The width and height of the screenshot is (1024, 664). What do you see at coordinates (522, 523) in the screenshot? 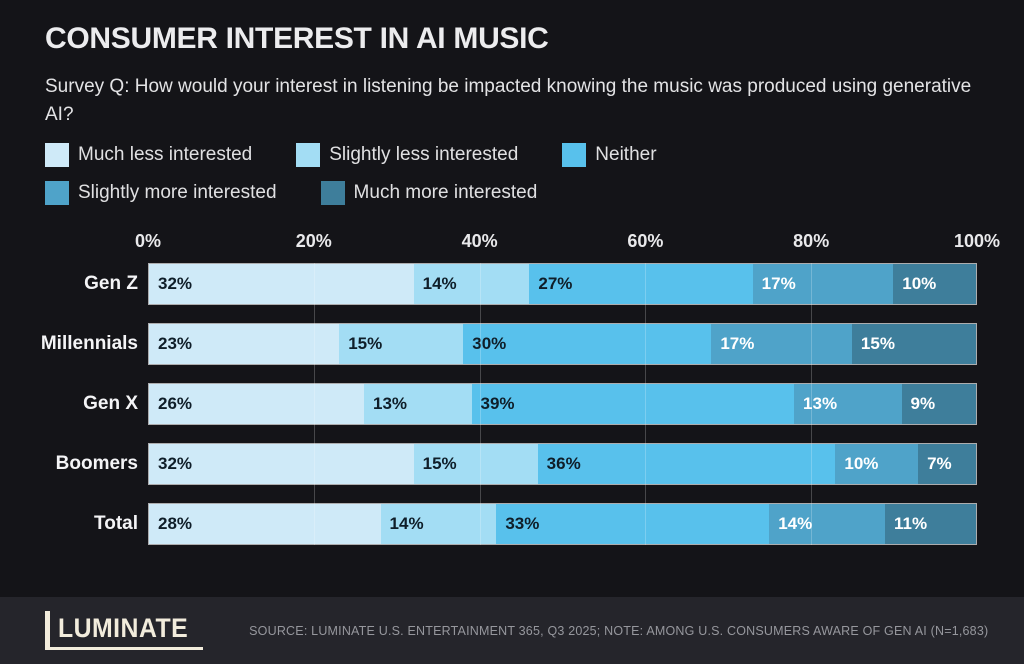
I see `segment-value-label: 33%` at bounding box center [522, 523].